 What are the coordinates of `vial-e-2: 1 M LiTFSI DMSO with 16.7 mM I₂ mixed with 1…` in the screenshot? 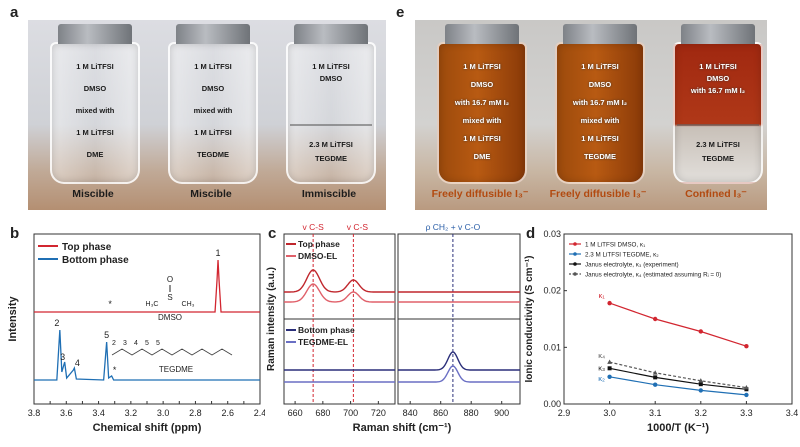 It's located at (600, 104).